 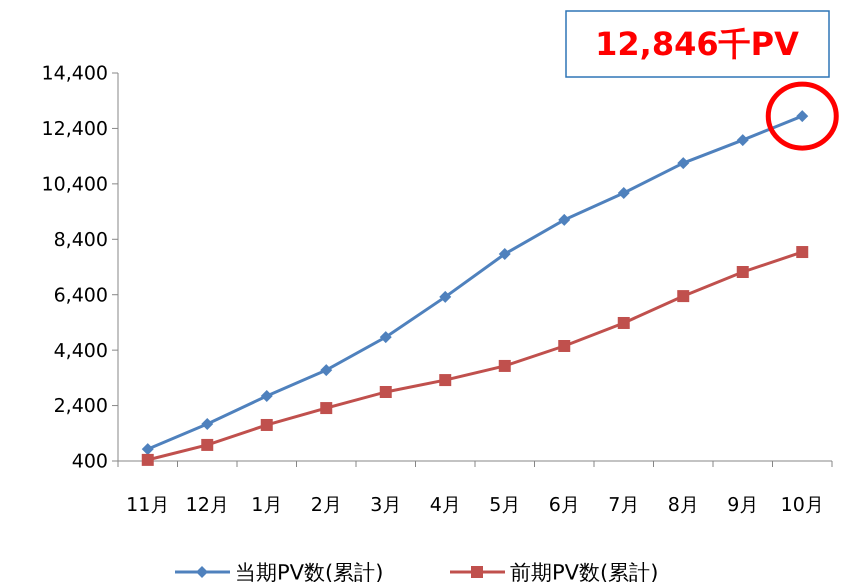 What do you see at coordinates (564, 505) in the screenshot?
I see `x-tick-label: 6月` at bounding box center [564, 505].